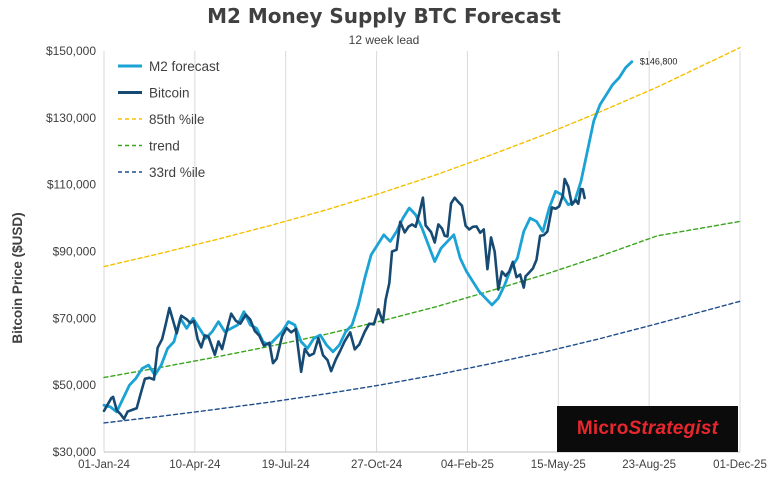 The height and width of the screenshot is (490, 768). I want to click on chart-title: M2 Money Supply BTC Forecast, so click(384, 16).